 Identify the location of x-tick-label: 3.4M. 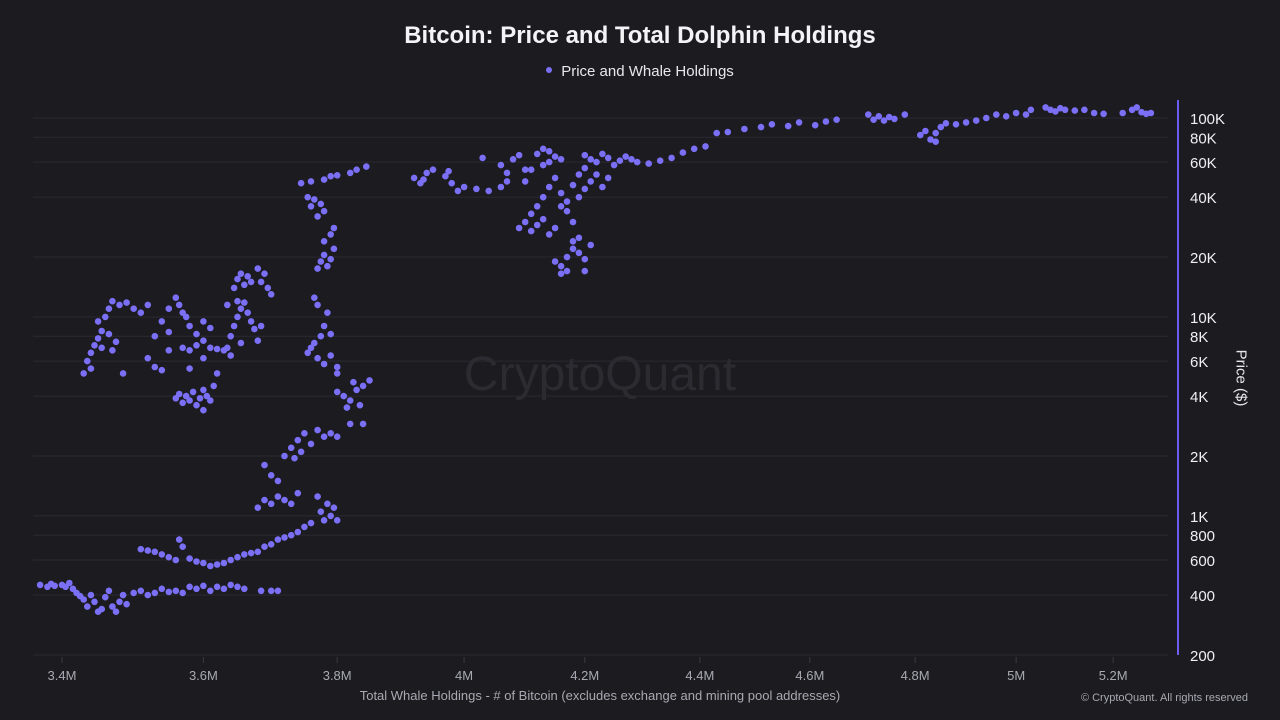
(62, 675).